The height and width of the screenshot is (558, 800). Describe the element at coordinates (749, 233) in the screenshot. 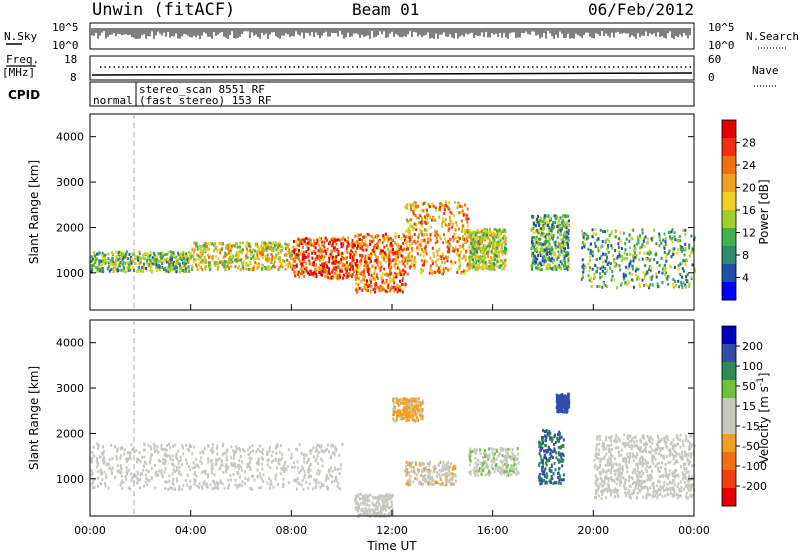

I see `colorbar-tick-label: 12` at that location.